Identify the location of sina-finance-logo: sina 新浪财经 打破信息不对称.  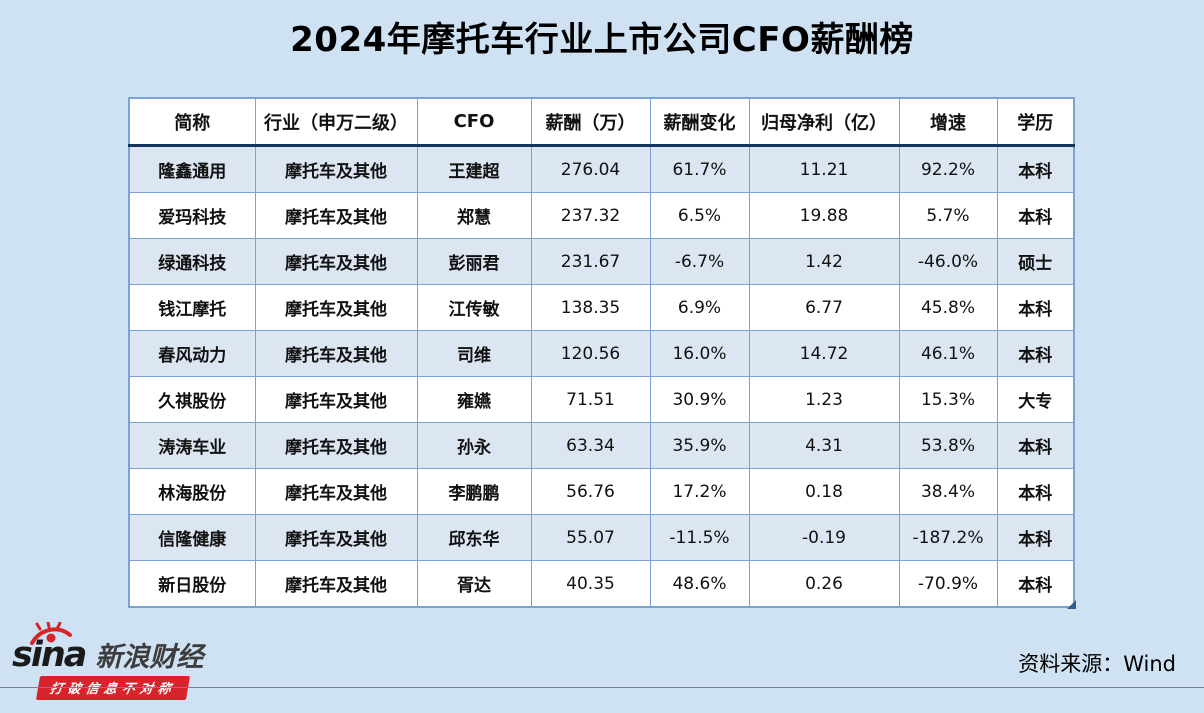
(122, 661).